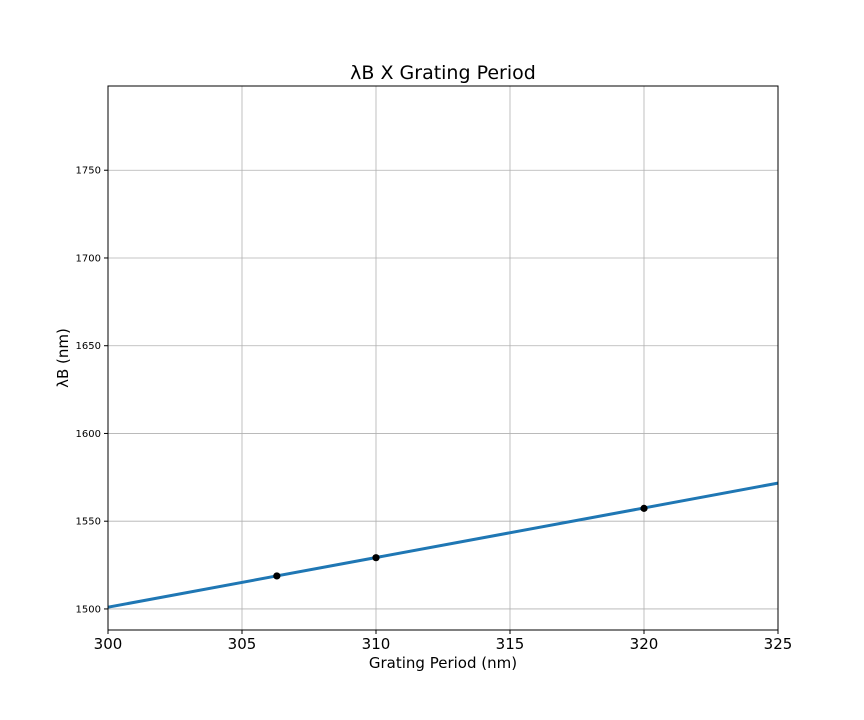  What do you see at coordinates (88, 258) in the screenshot?
I see `y-tick-label: 1700` at bounding box center [88, 258].